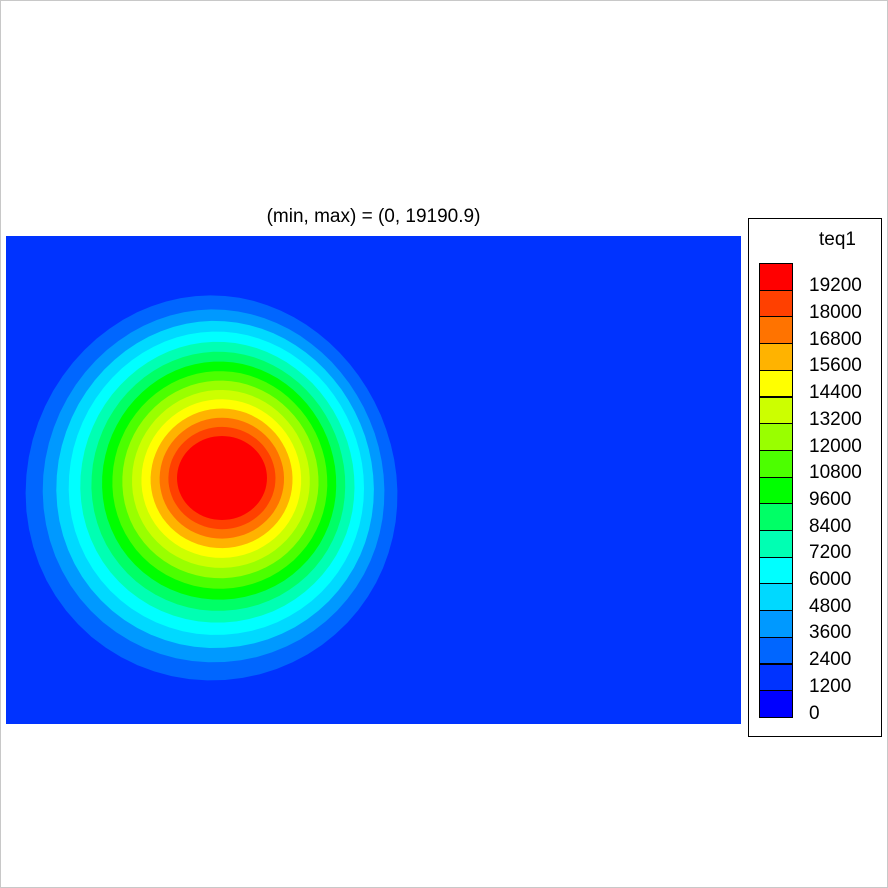 The height and width of the screenshot is (888, 888). What do you see at coordinates (830, 526) in the screenshot?
I see `legend-label-8400: 8400` at bounding box center [830, 526].